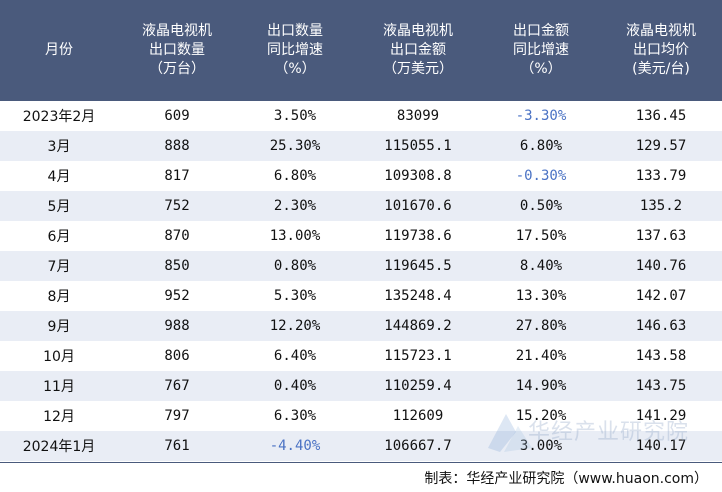 The image size is (722, 492). What do you see at coordinates (177, 326) in the screenshot?
I see `cell-qty: 988` at bounding box center [177, 326].